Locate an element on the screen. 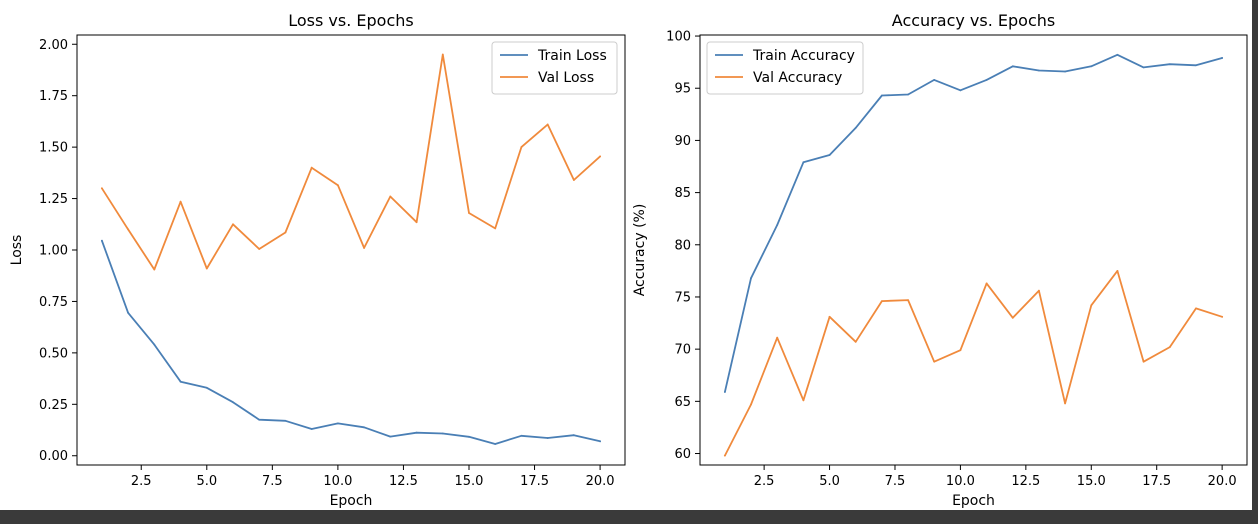  y-tick-label: 1.50 is located at coordinates (53, 148).